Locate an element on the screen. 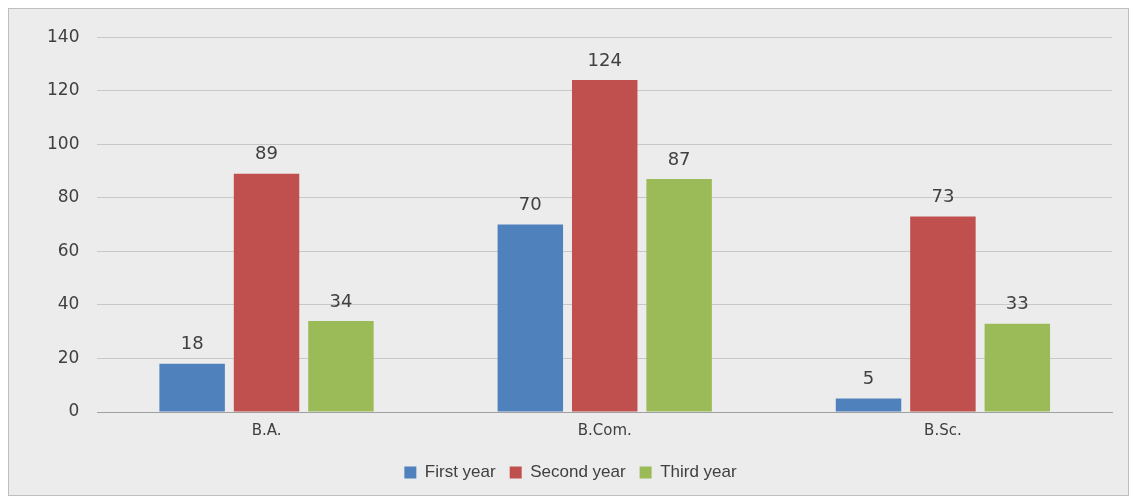 The image size is (1137, 504). data-label: 34 is located at coordinates (341, 300).